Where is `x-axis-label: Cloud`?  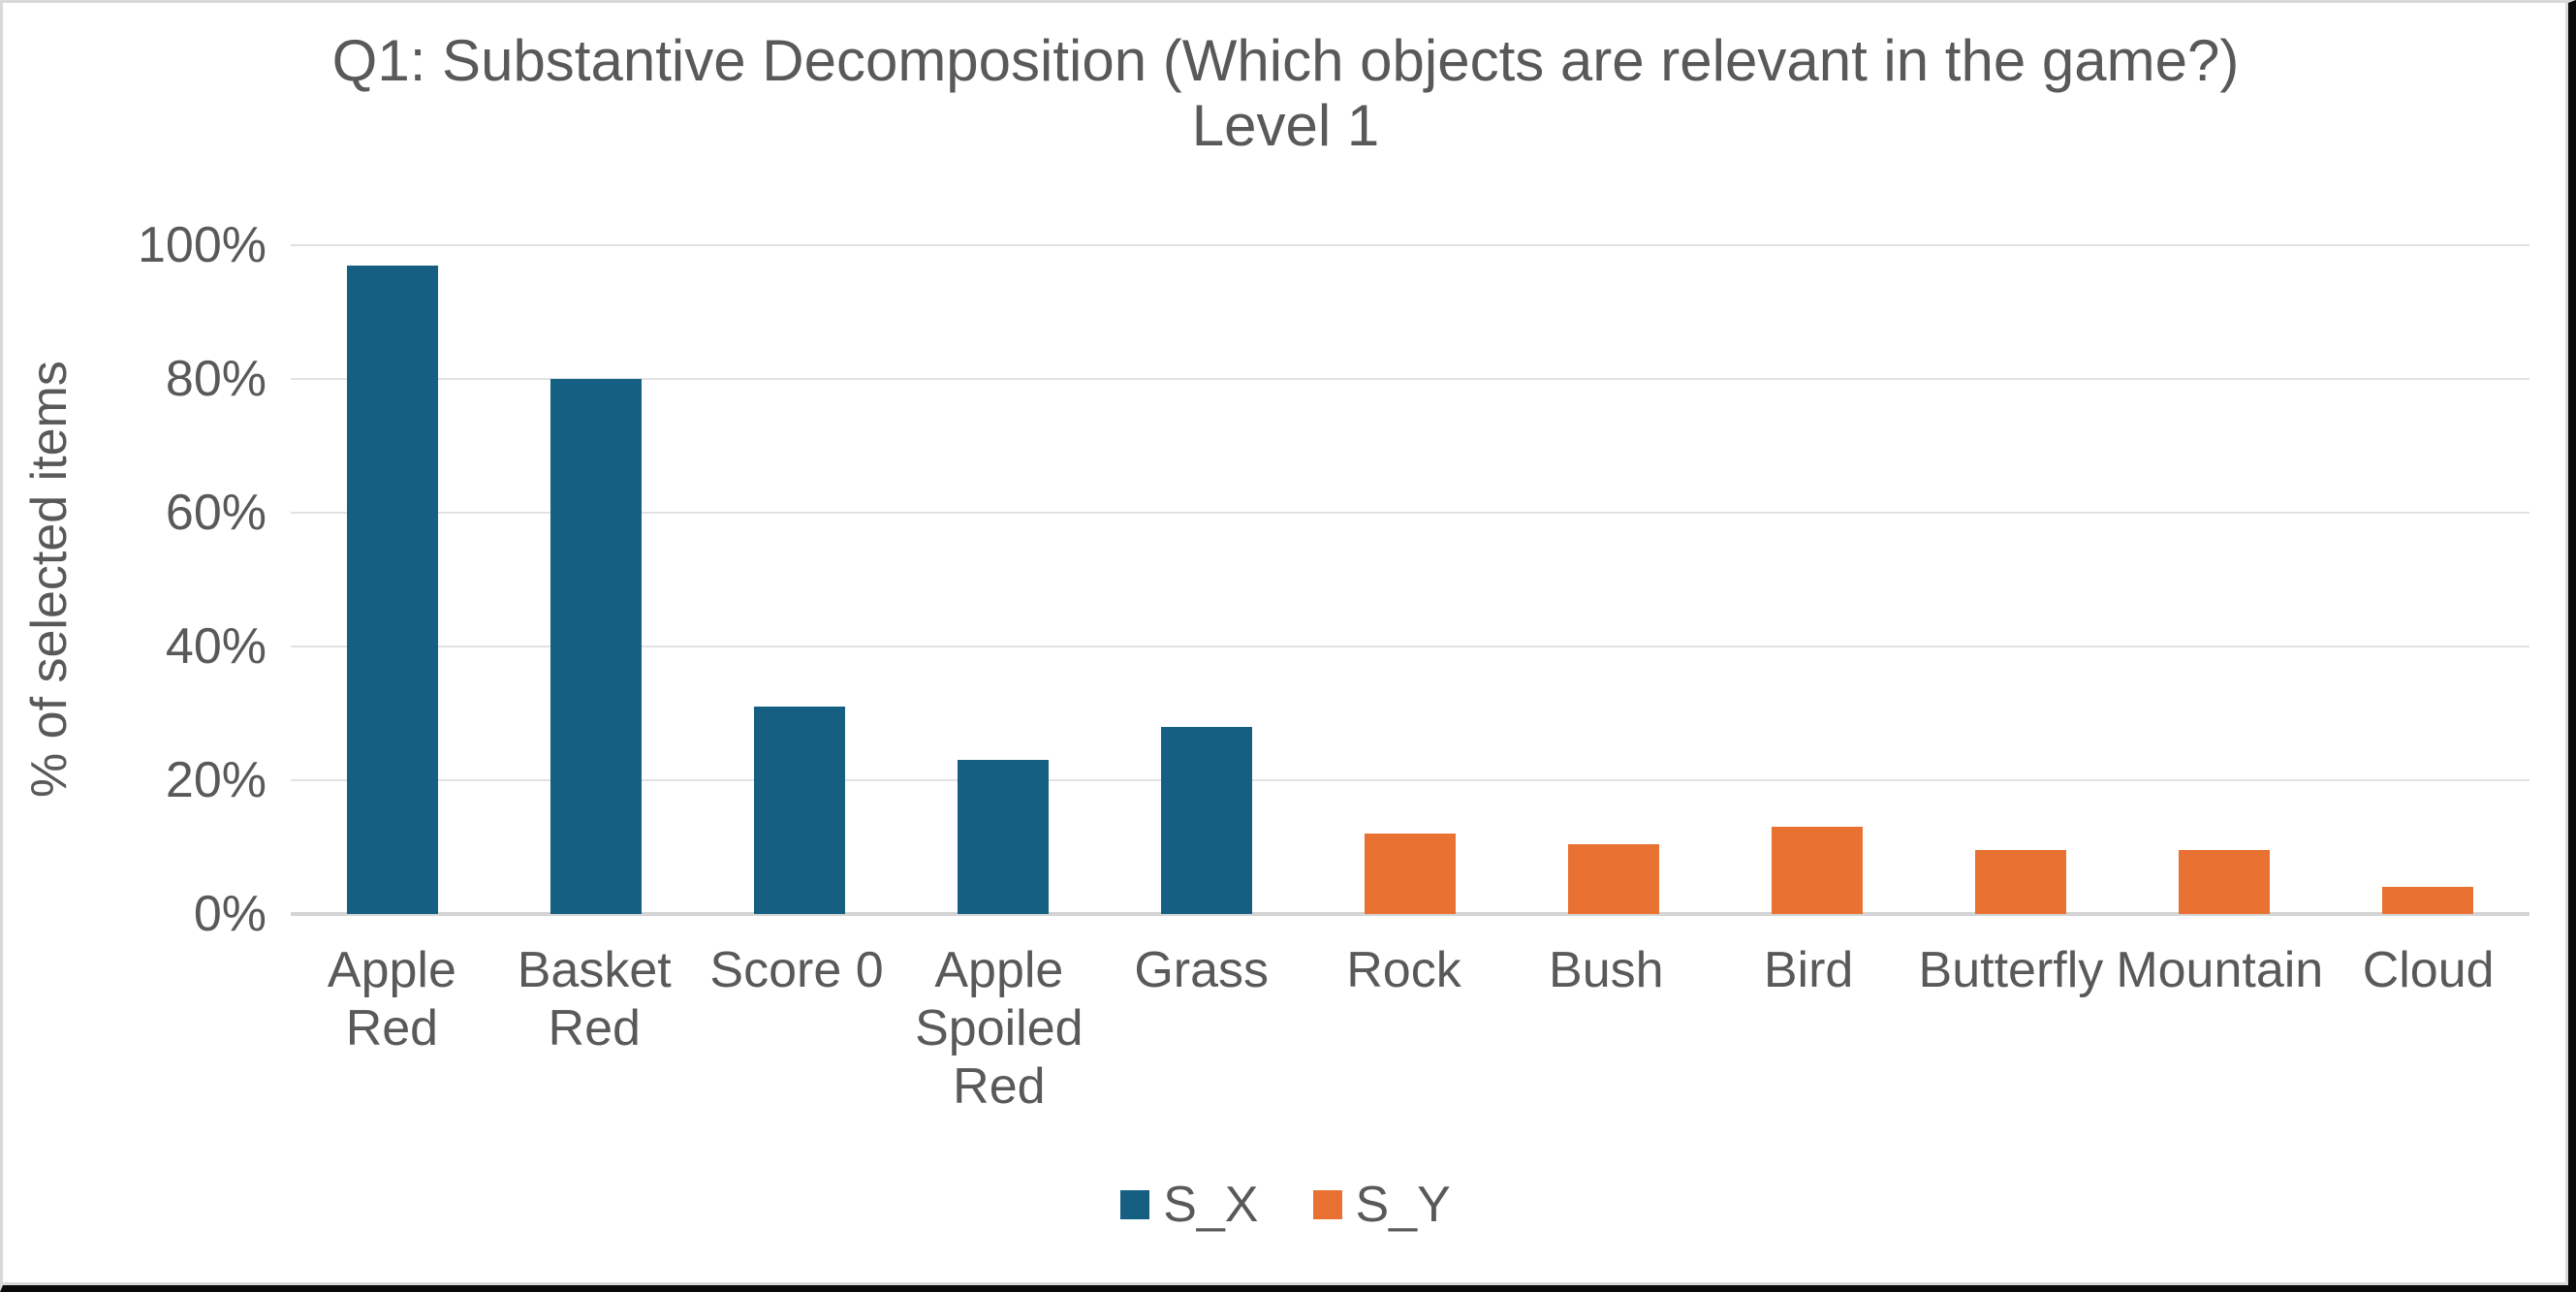
x-axis-label: Cloud is located at coordinates (2428, 970).